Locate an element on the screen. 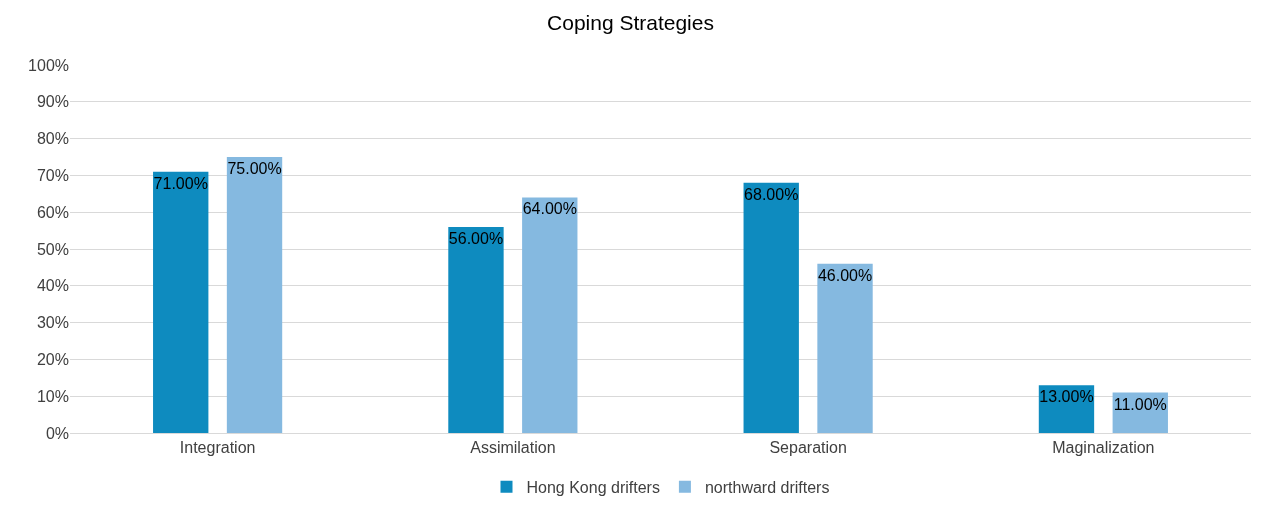 This screenshot has height=514, width=1261. y-tick-label: 100% is located at coordinates (48, 65).